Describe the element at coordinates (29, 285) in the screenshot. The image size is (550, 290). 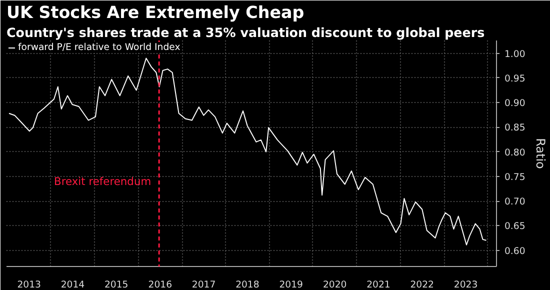
I see `x-tick-label: 2013` at that location.